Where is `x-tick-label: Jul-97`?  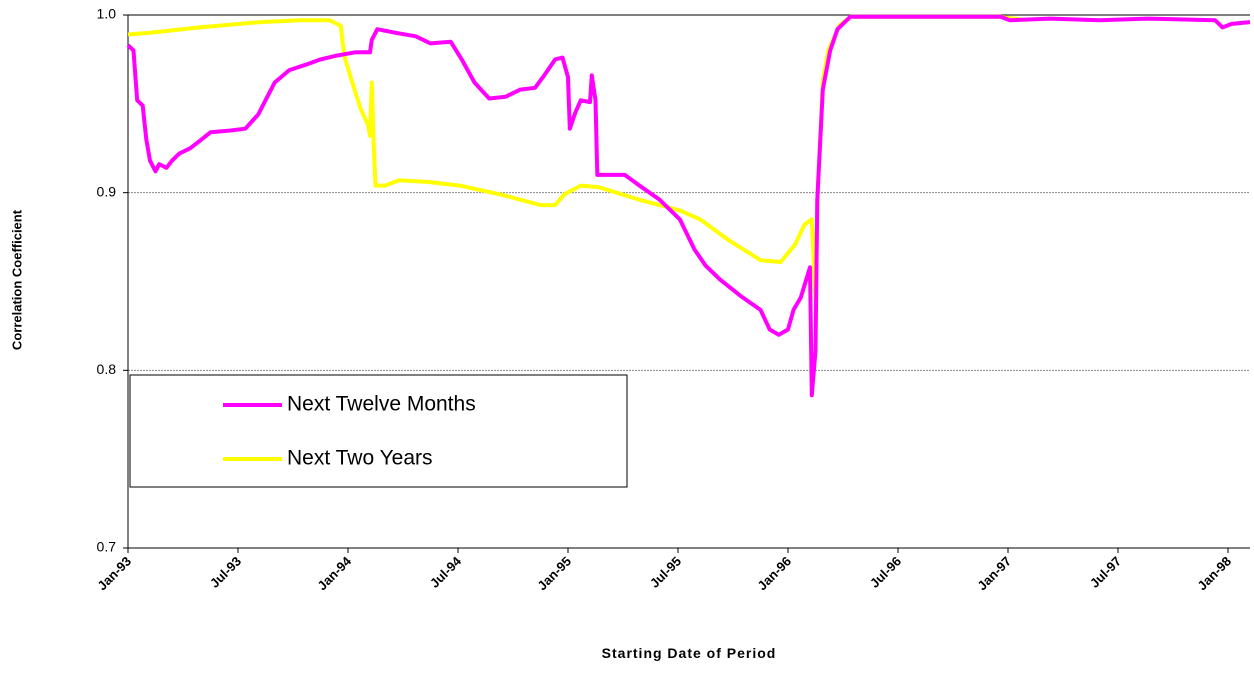
x-tick-label: Jul-97 is located at coordinates (1105, 572).